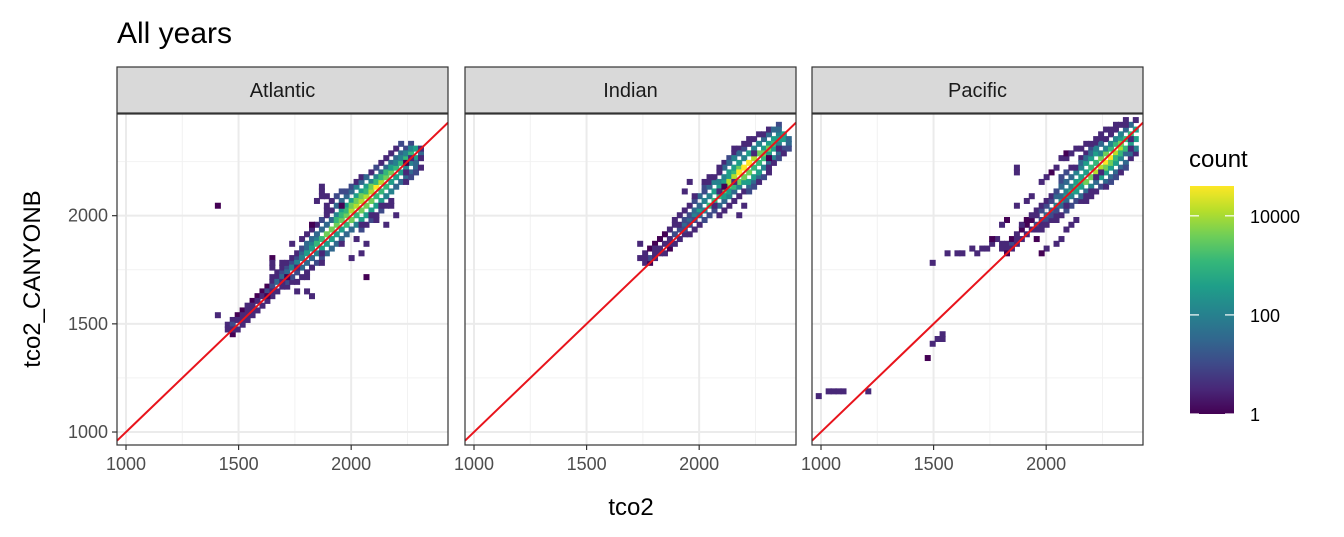  Describe the element at coordinates (126, 464) in the screenshot. I see `x-tick-label: 1000` at that location.